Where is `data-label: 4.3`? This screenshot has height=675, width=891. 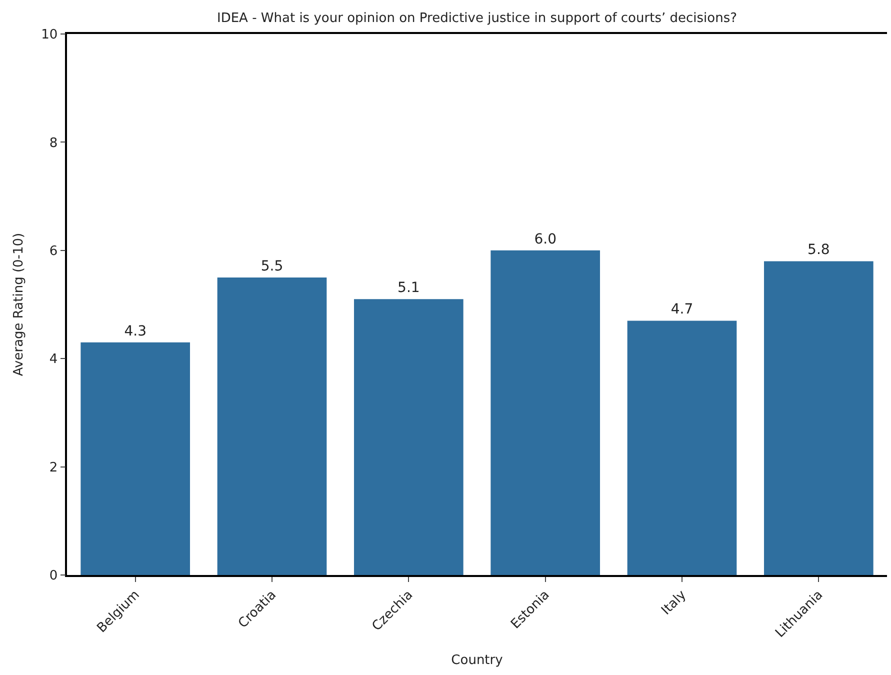
data-label: 4.3 is located at coordinates (135, 331).